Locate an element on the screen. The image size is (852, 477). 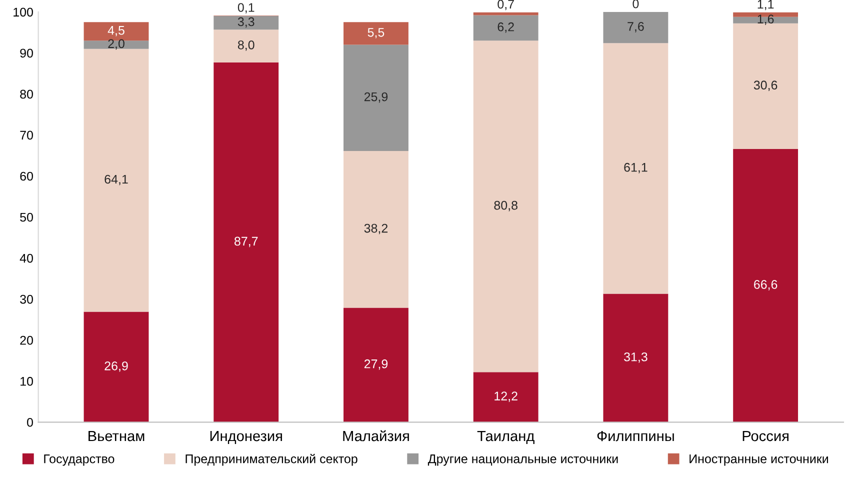
data-label: 38,2 is located at coordinates (376, 229).